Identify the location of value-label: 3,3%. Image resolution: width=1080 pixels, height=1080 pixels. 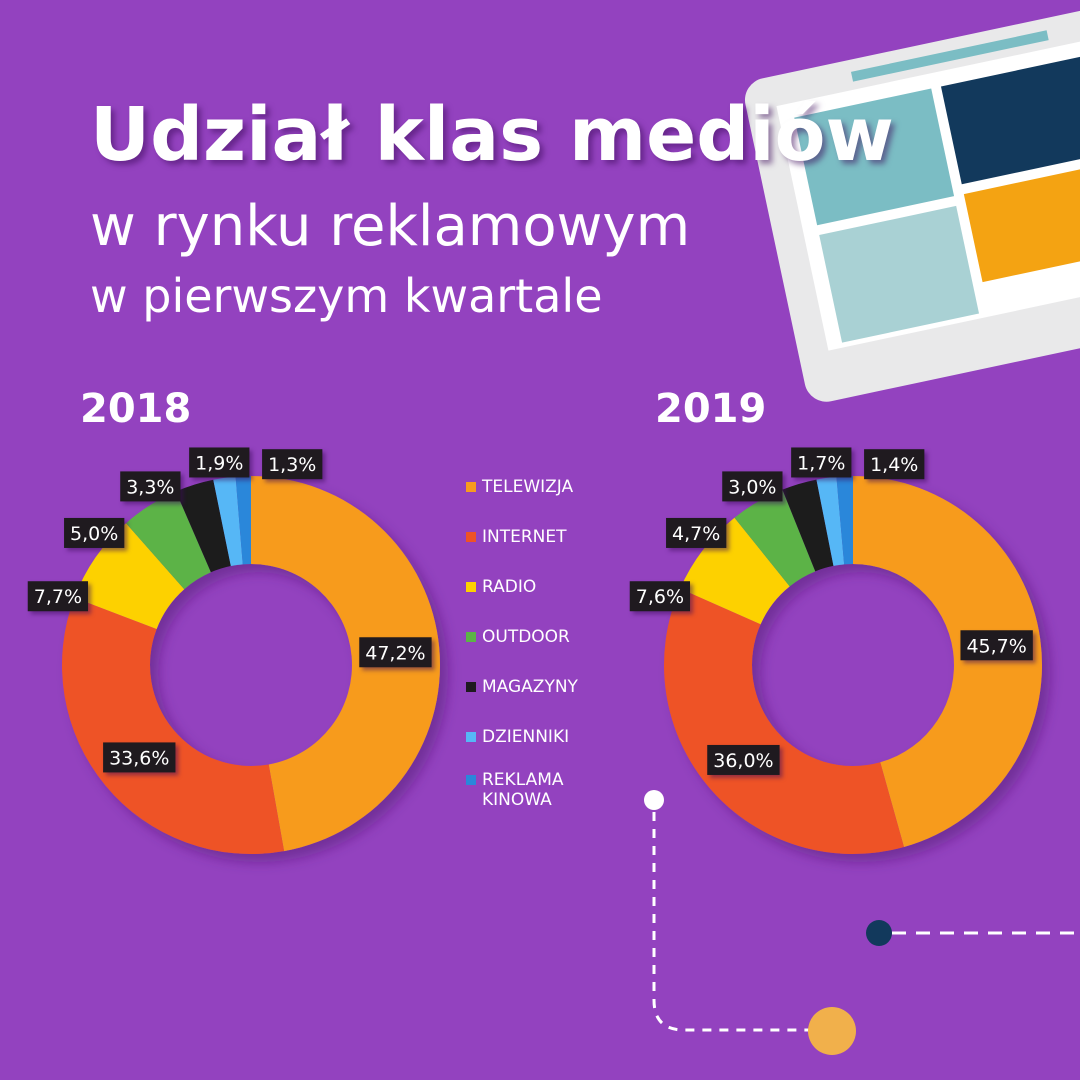
(150, 487).